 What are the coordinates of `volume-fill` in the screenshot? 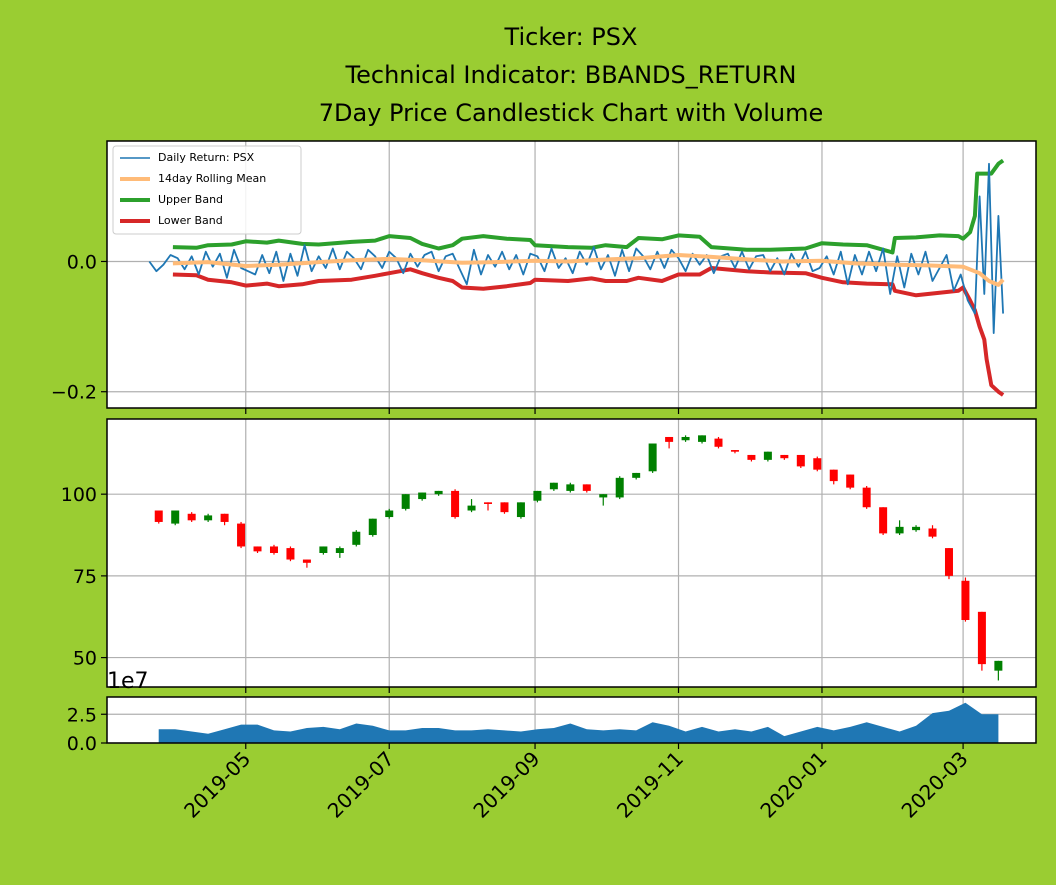 It's located at (578, 722).